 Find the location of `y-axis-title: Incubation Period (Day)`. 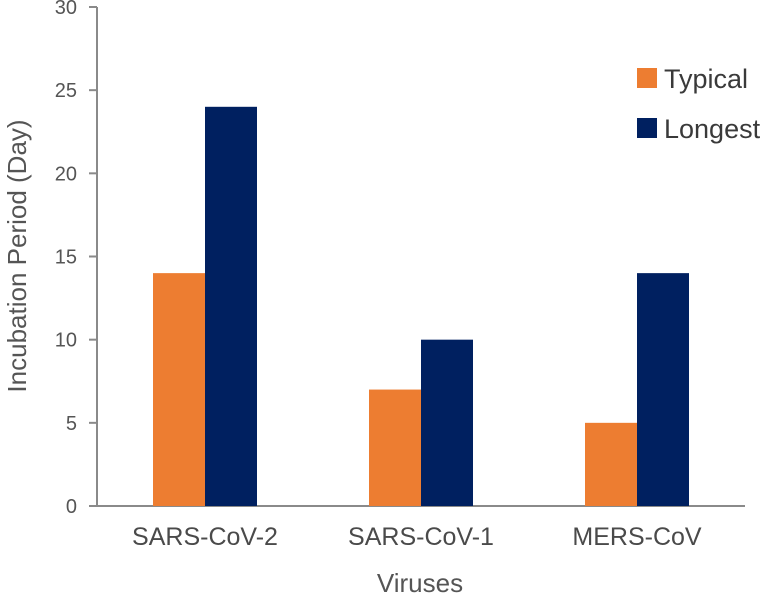

y-axis-title: Incubation Period (Day) is located at coordinates (17, 255).